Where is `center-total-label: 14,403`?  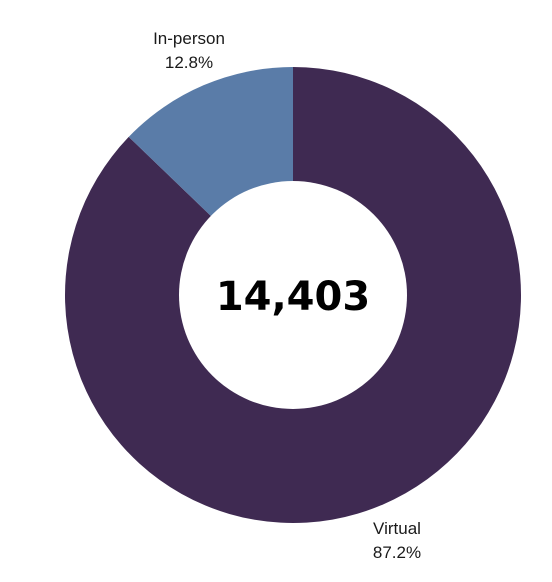
center-total-label: 14,403 is located at coordinates (293, 297).